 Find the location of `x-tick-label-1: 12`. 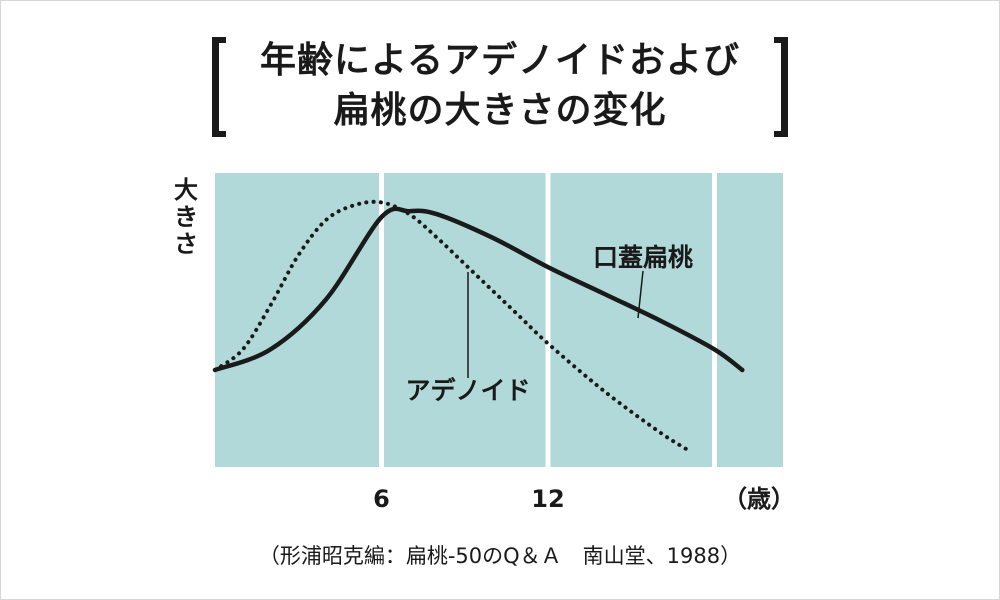

x-tick-label-1: 12 is located at coordinates (547, 499).